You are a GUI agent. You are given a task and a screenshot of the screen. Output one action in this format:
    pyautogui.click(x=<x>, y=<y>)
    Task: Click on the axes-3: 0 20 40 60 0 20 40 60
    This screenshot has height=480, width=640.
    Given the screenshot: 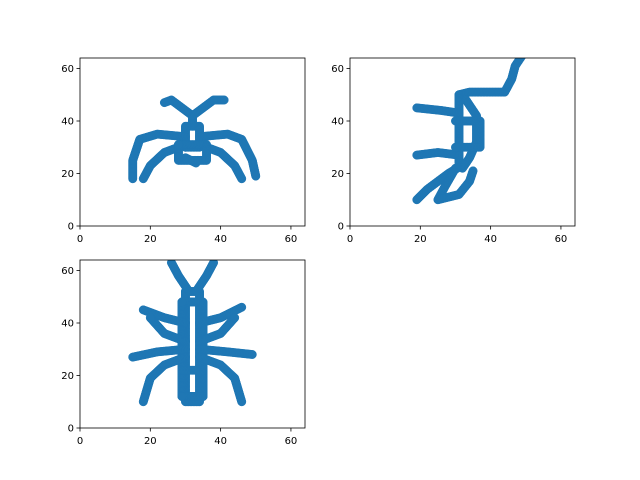 What is the action you would take?
    pyautogui.click(x=183, y=353)
    